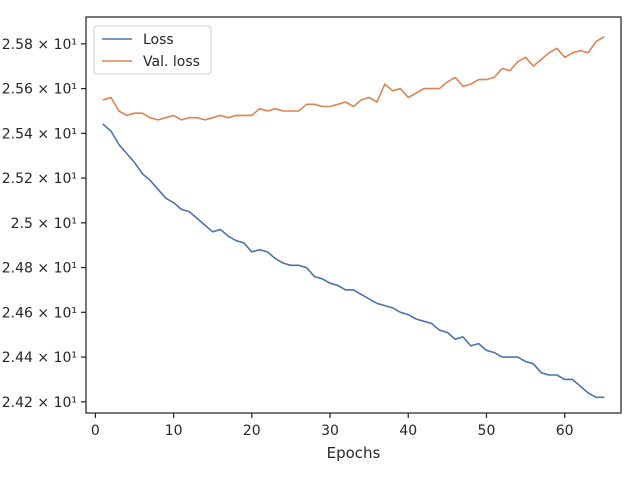  Describe the element at coordinates (39, 134) in the screenshot. I see `y-tick-label: 2.54 × 10¹` at that location.